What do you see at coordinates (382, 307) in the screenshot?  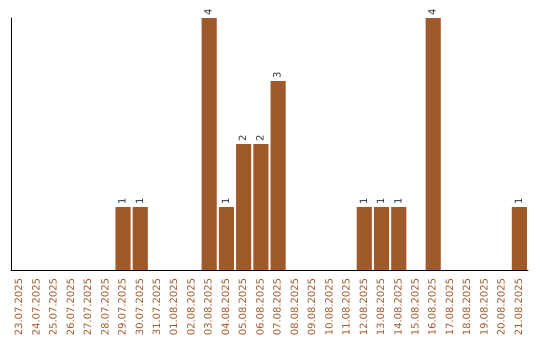 I see `x-tick-label: 13.08.2025` at bounding box center [382, 307].